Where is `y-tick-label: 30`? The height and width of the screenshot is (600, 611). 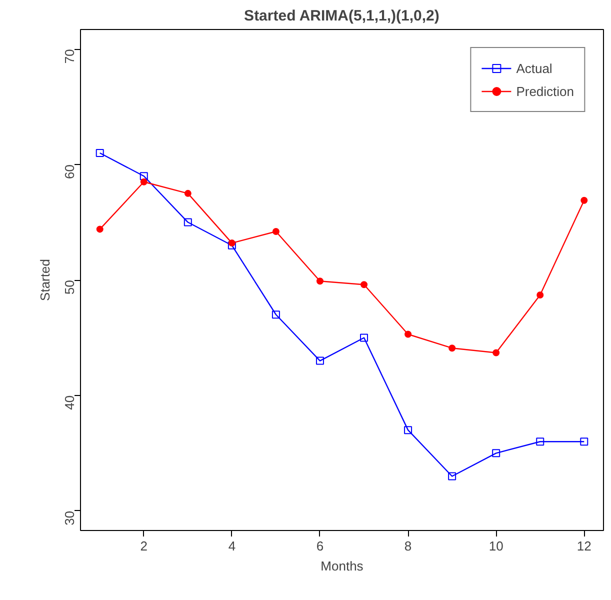 y-tick-label: 30 is located at coordinates (69, 518).